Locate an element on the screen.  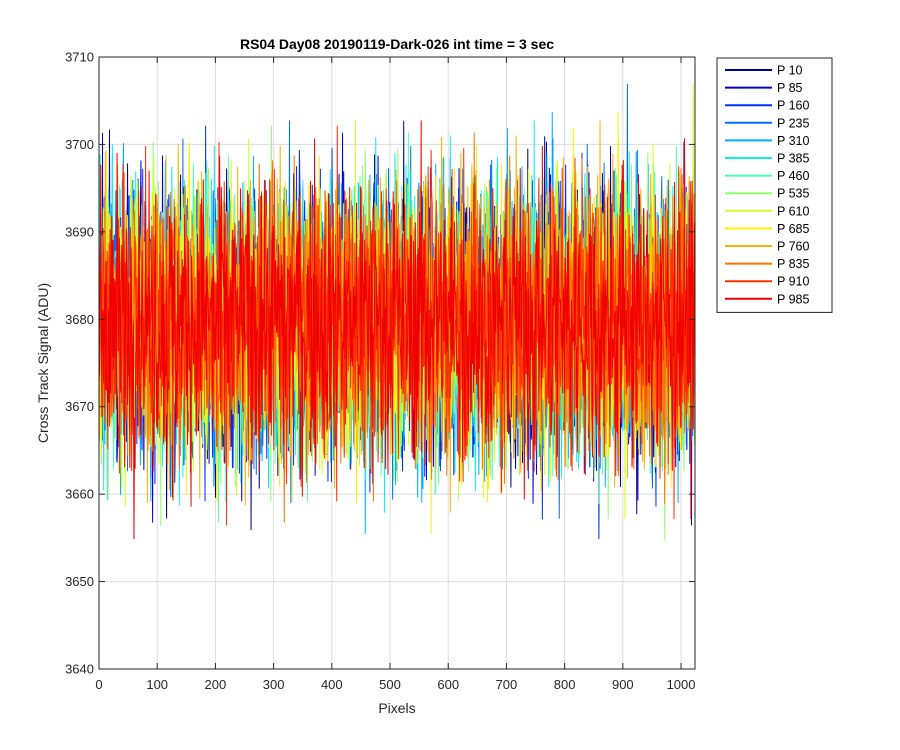
x-tick-label: 300 is located at coordinates (274, 684).